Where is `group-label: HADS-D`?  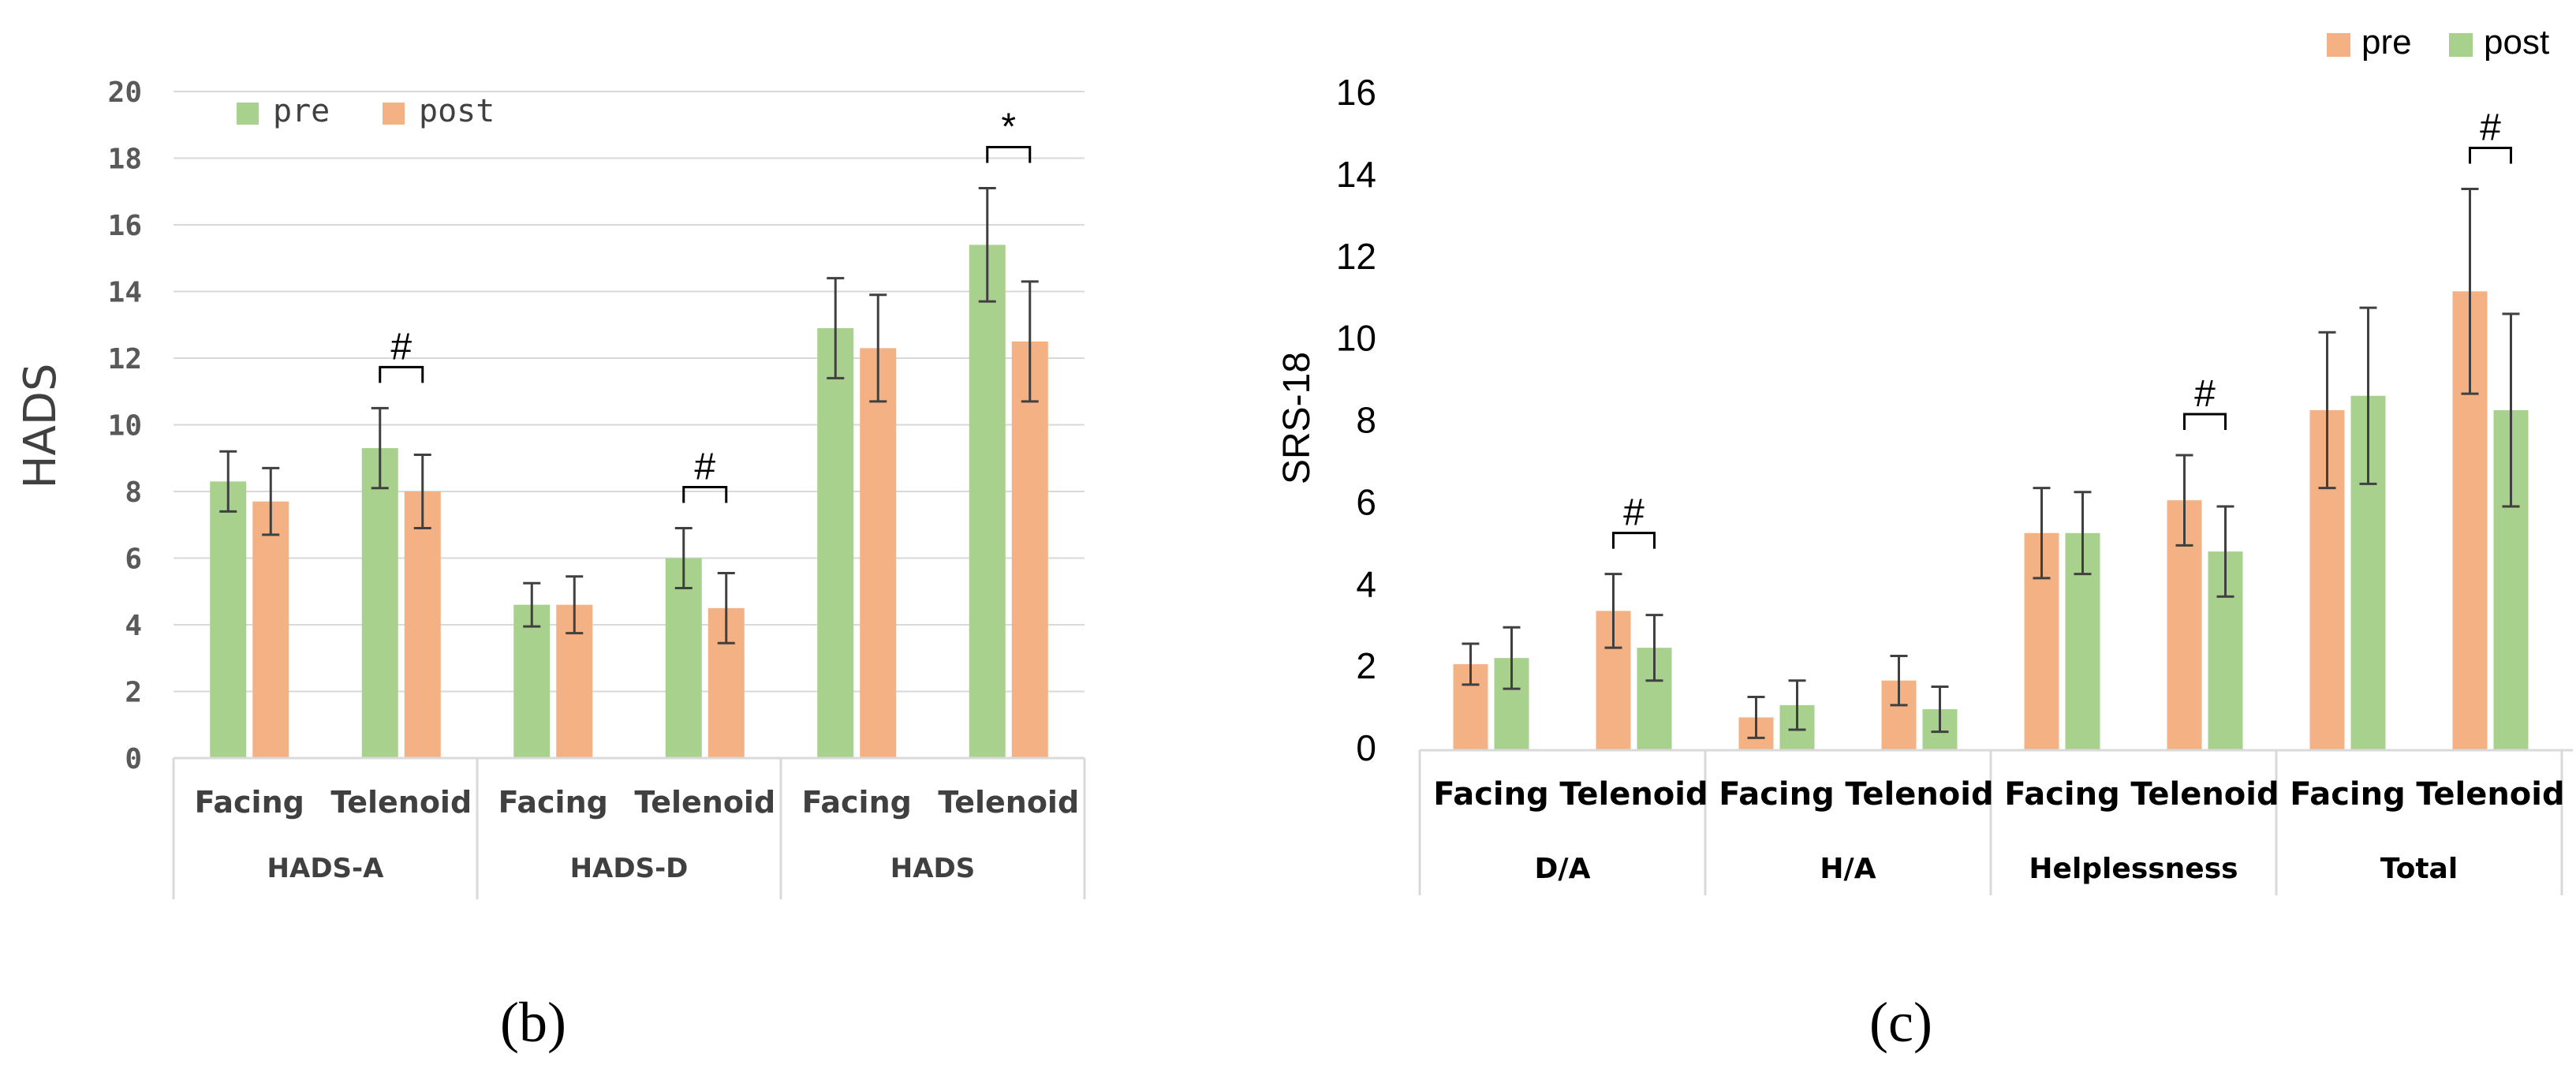 group-label: HADS-D is located at coordinates (629, 868).